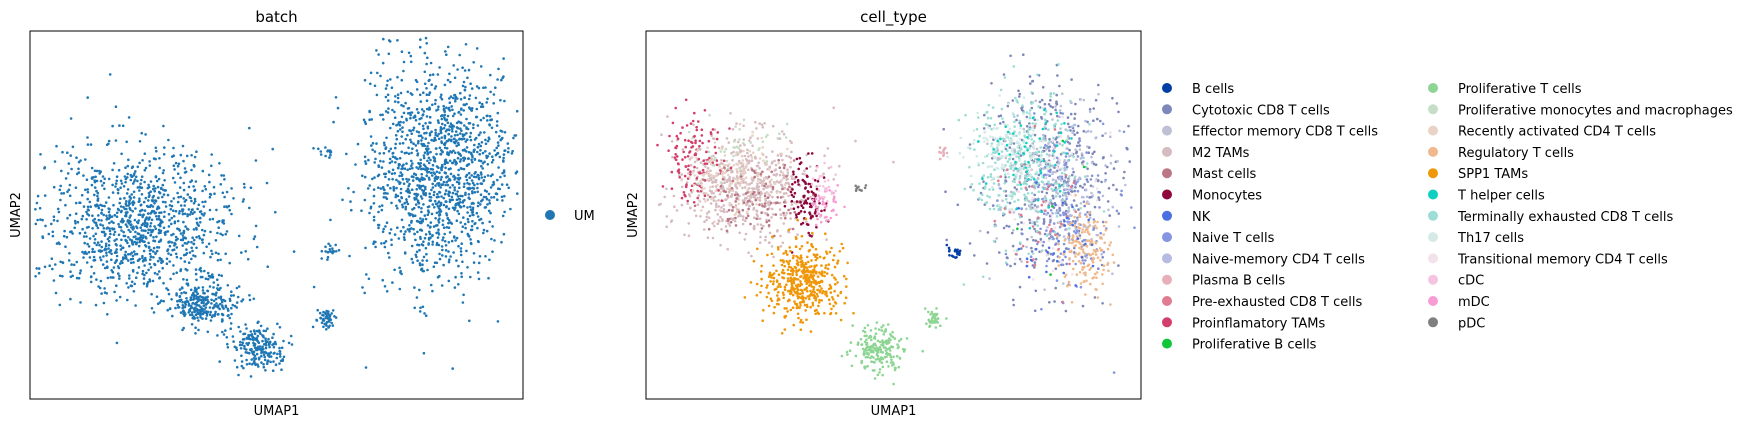  What do you see at coordinates (584, 216) in the screenshot?
I see `legend-label: UM` at bounding box center [584, 216].